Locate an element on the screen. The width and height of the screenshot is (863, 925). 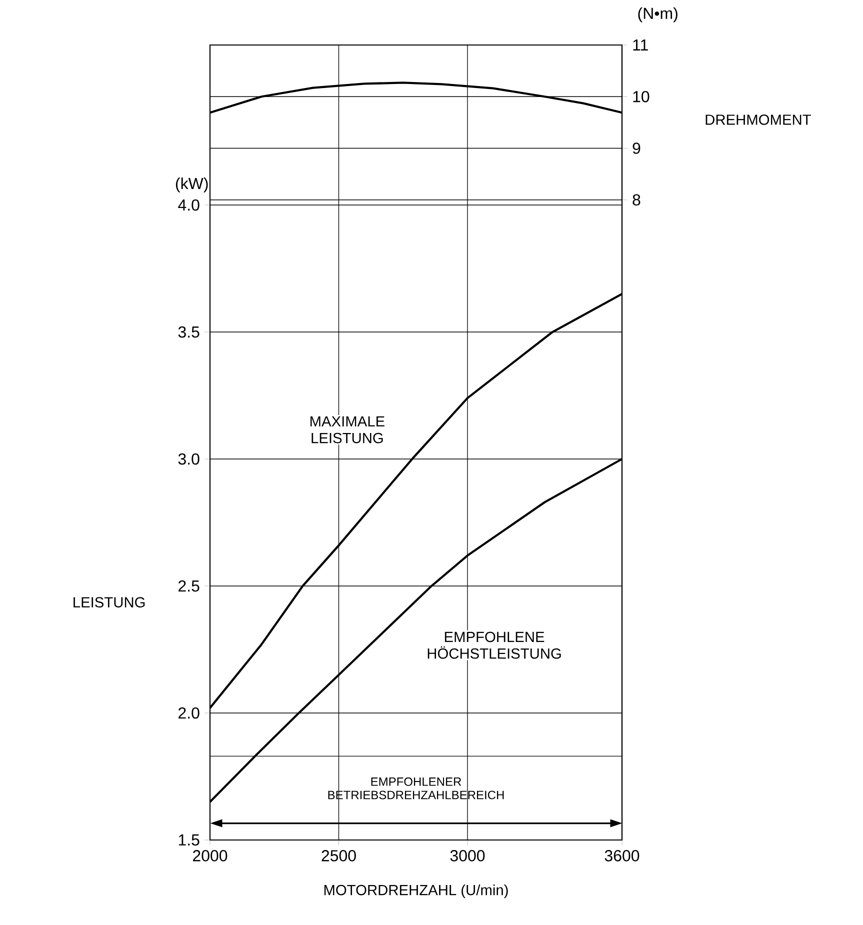
x-tick-label: 3000 is located at coordinates (467, 856).